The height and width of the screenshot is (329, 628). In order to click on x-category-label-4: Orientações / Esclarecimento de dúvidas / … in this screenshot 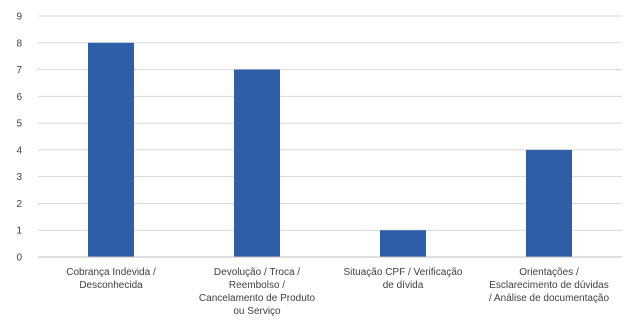, I will do `click(549, 285)`.